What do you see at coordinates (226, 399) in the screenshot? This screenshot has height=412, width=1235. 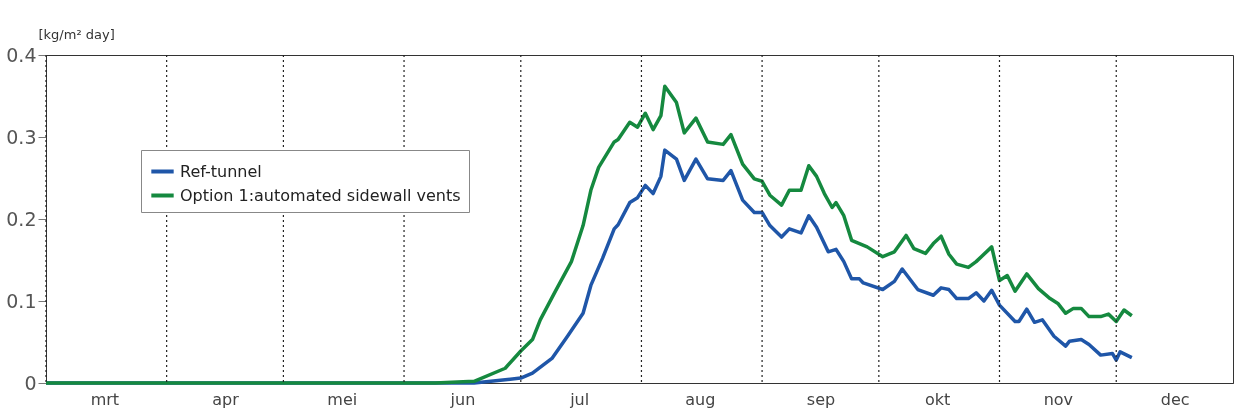 I see `x-tick-label: apr` at bounding box center [226, 399].